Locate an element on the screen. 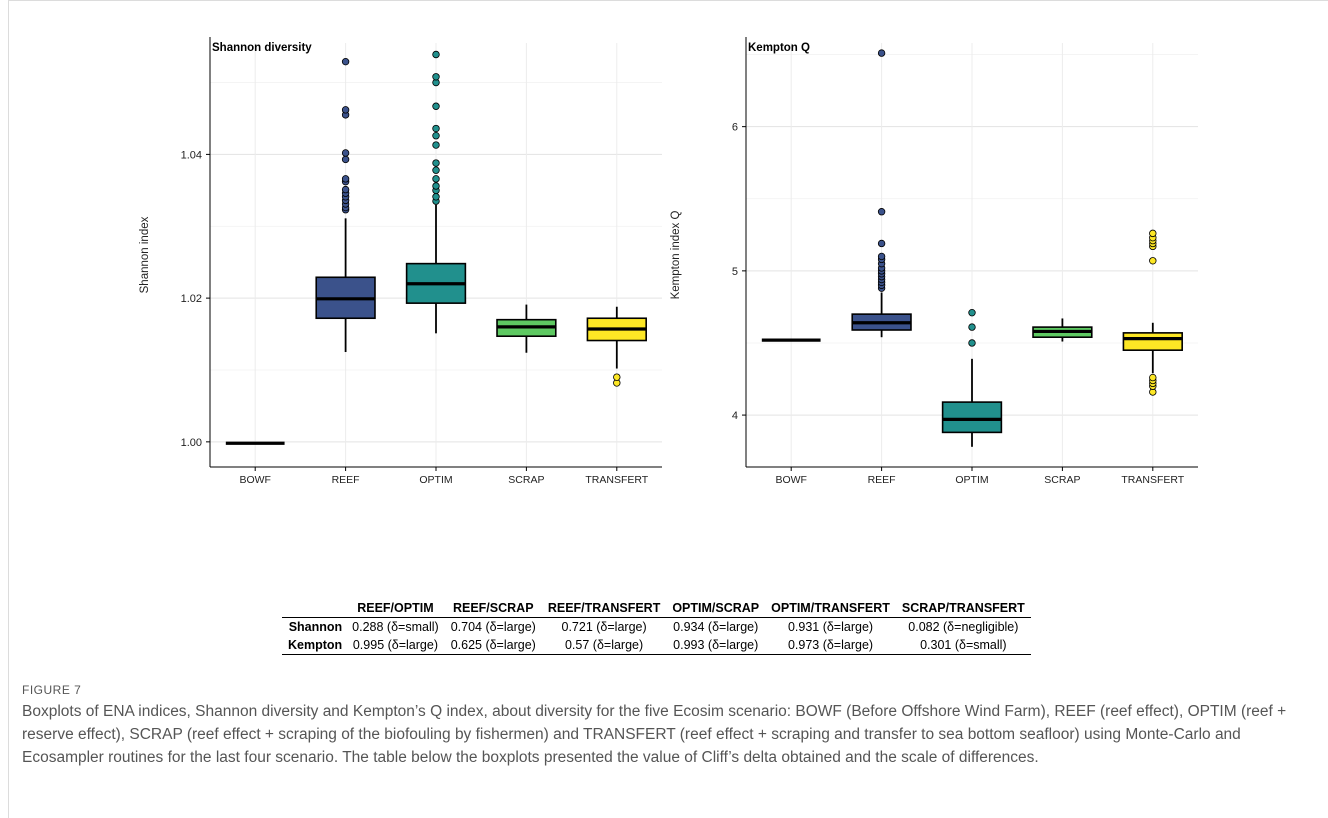 The height and width of the screenshot is (818, 1328). table-cell: 0.301 (δ=small) is located at coordinates (963, 645).